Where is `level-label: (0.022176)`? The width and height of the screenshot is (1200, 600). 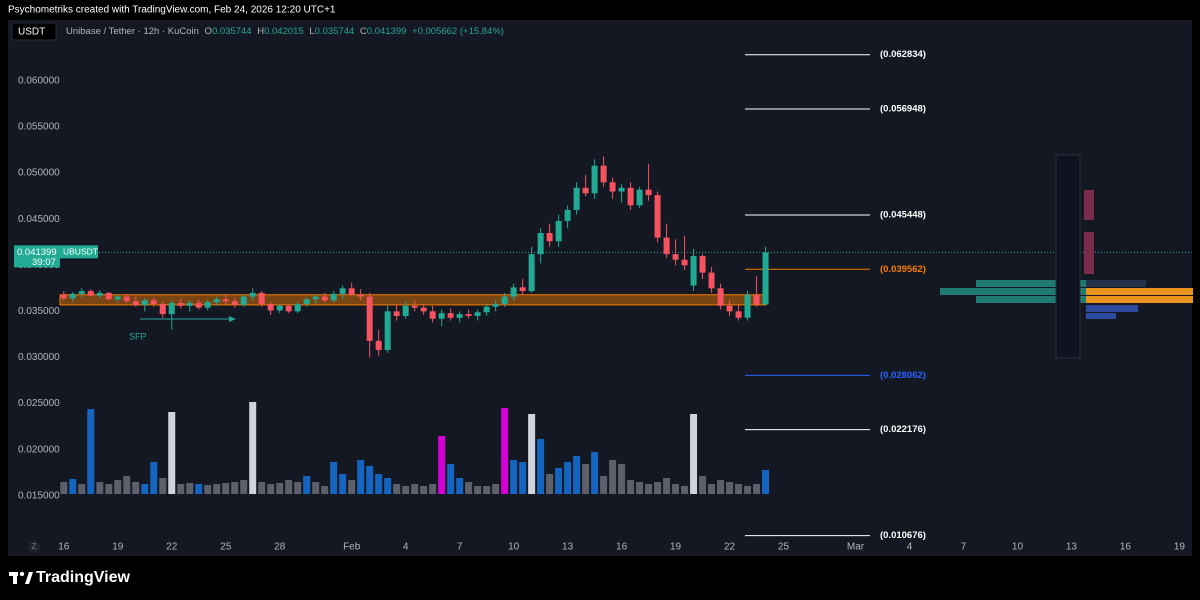
level-label: (0.022176) is located at coordinates (903, 429).